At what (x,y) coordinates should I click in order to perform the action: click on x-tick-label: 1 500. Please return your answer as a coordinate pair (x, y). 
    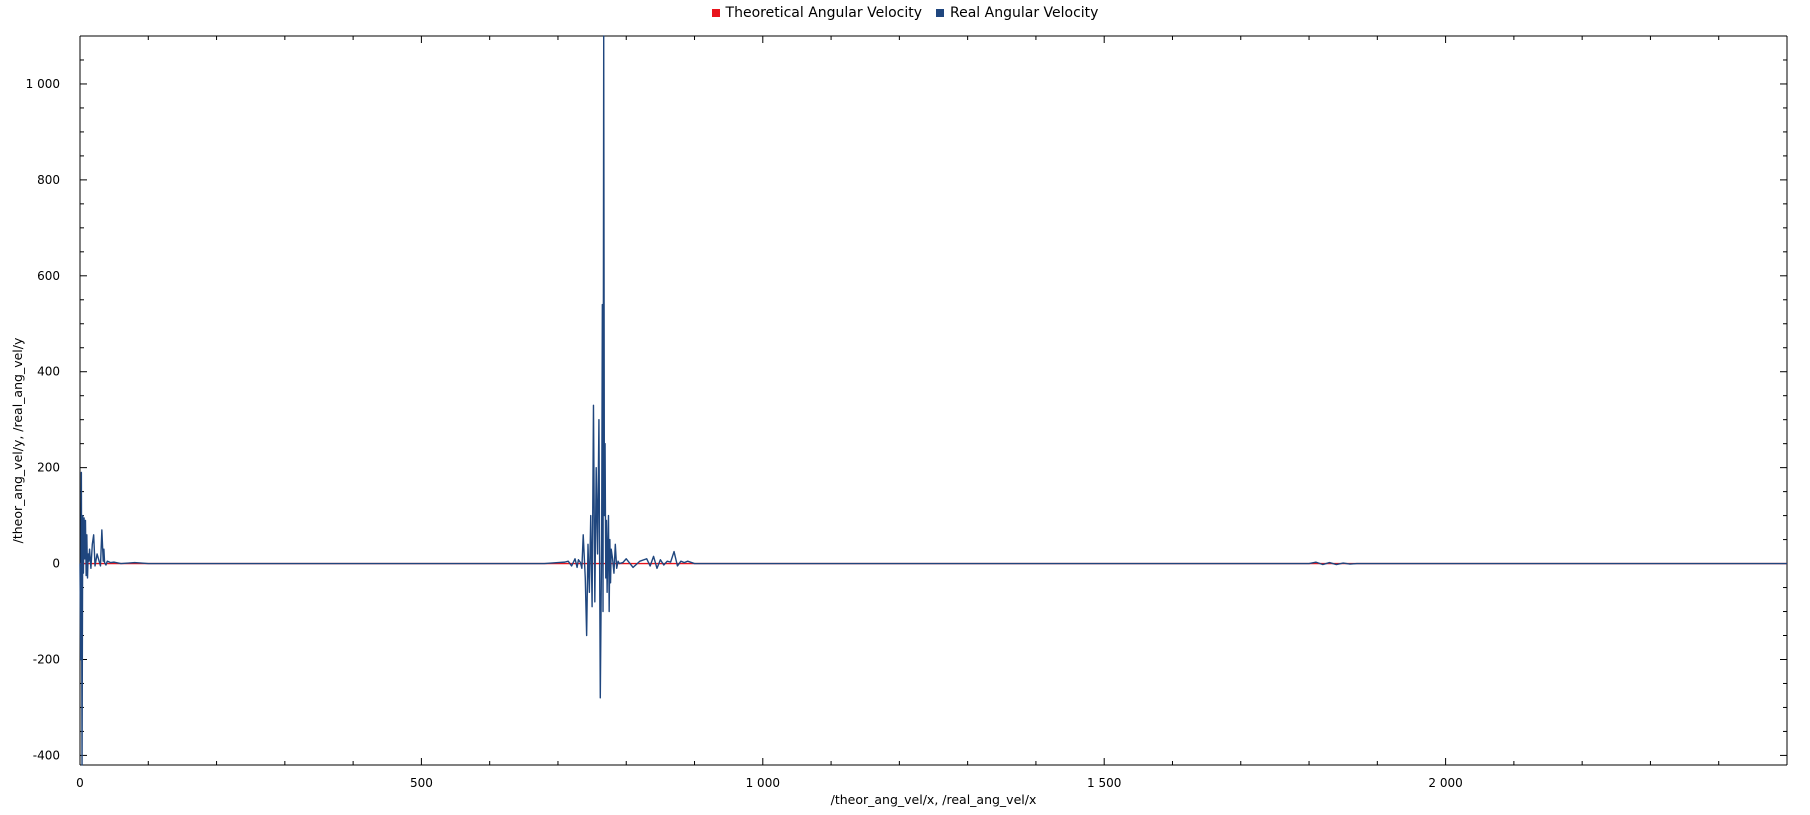
    Looking at the image, I should click on (1104, 783).